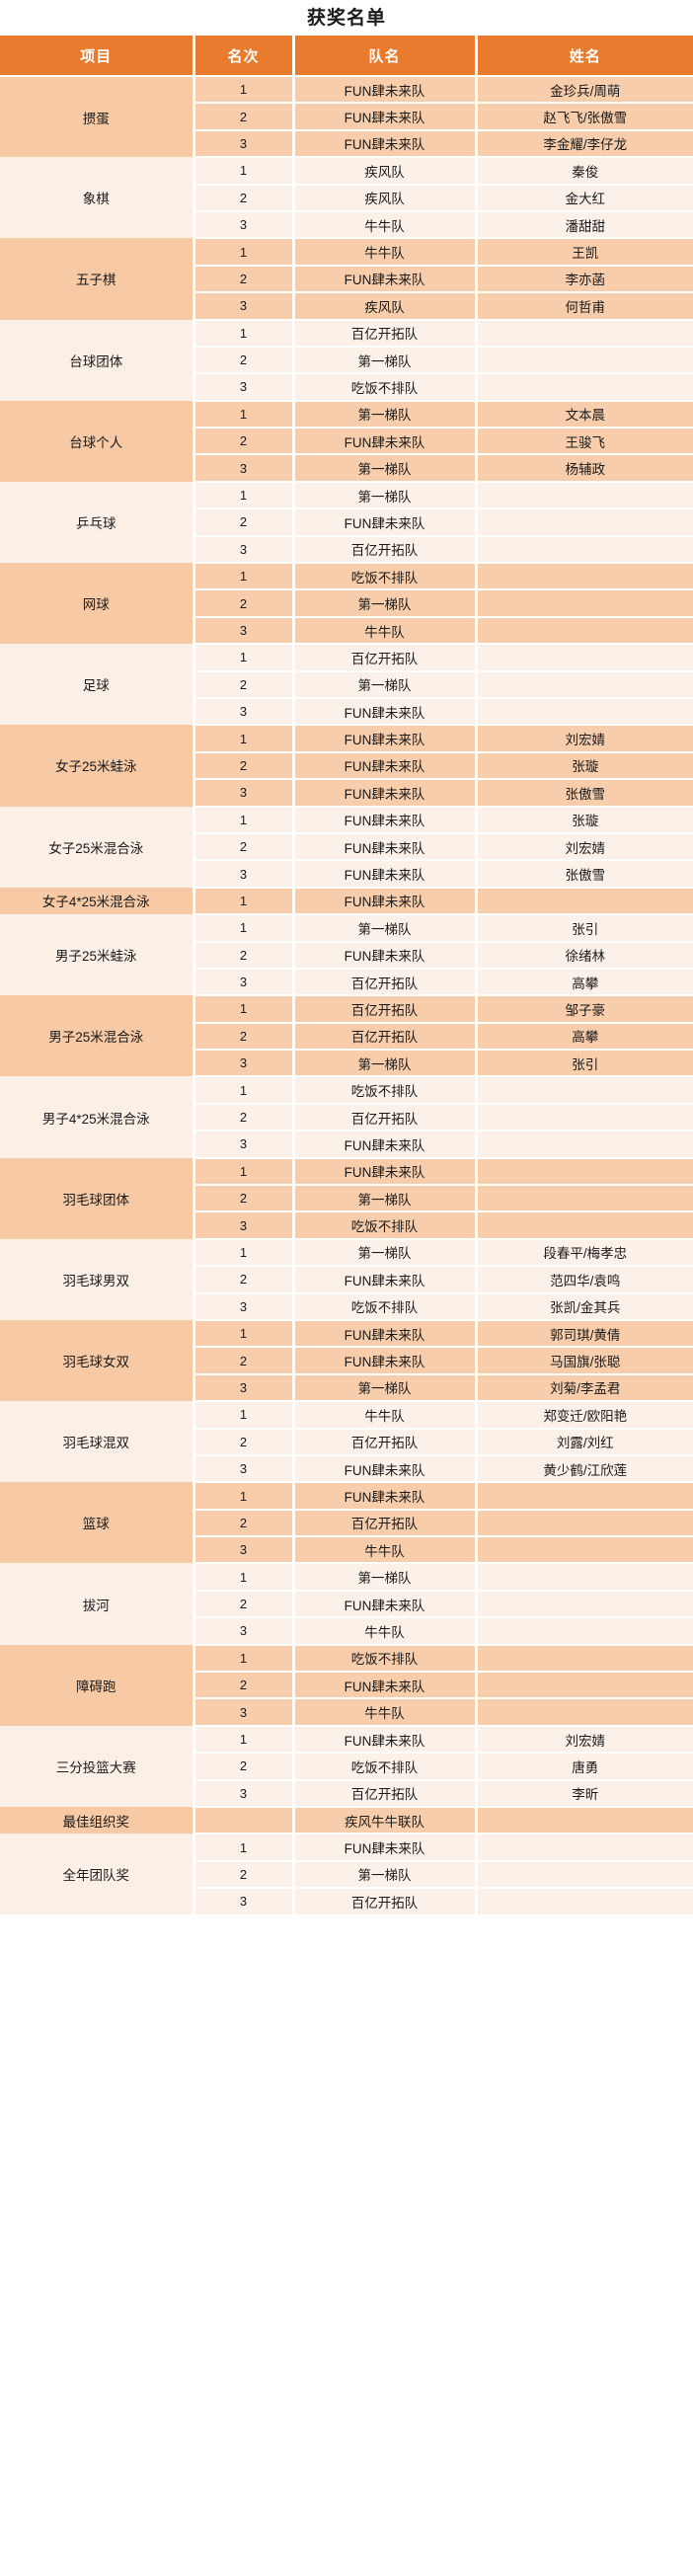  I want to click on name-cell: 高攀, so click(584, 982).